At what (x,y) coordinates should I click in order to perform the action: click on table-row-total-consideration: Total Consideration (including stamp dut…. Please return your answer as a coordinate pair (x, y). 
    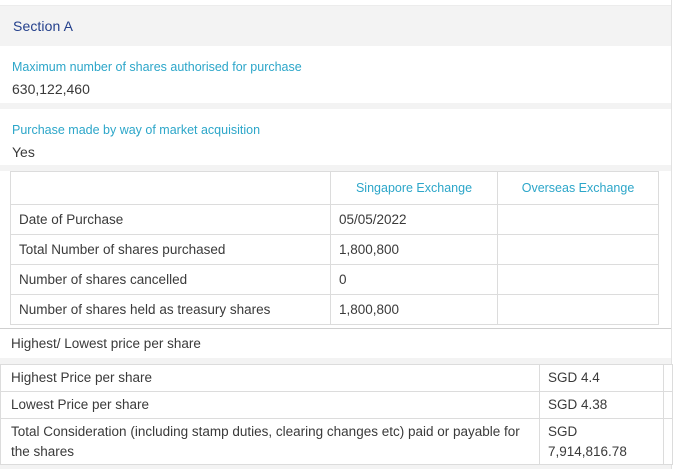
    Looking at the image, I should click on (336, 441).